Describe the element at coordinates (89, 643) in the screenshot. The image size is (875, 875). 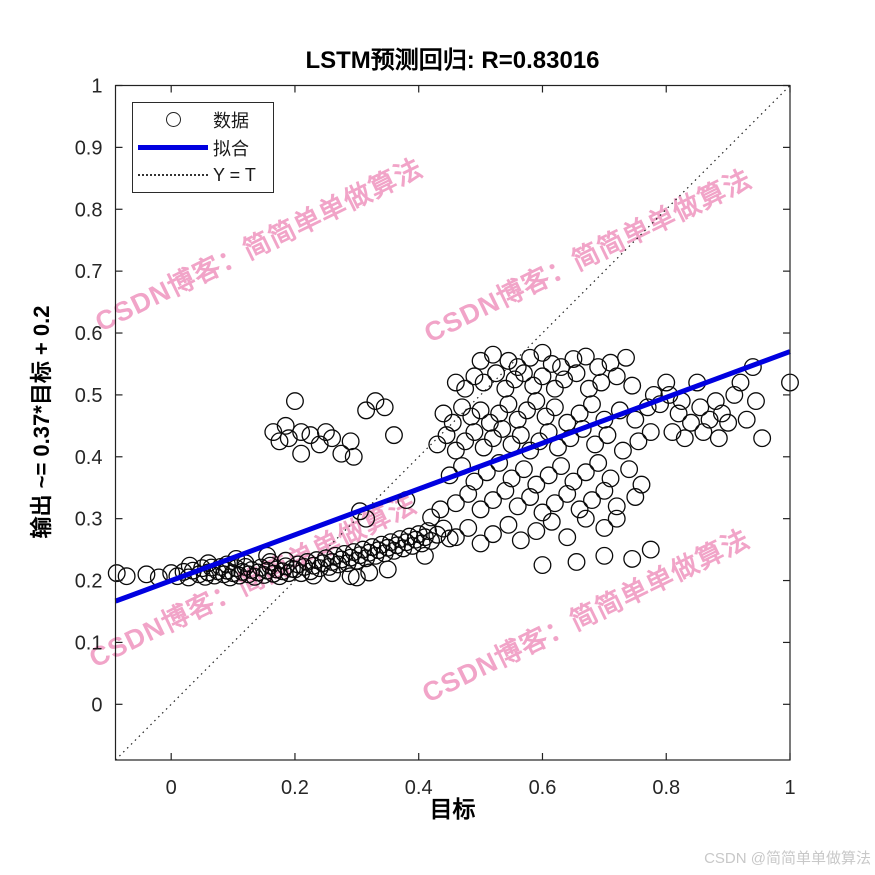
I see `y-tick-label: 0.1` at that location.